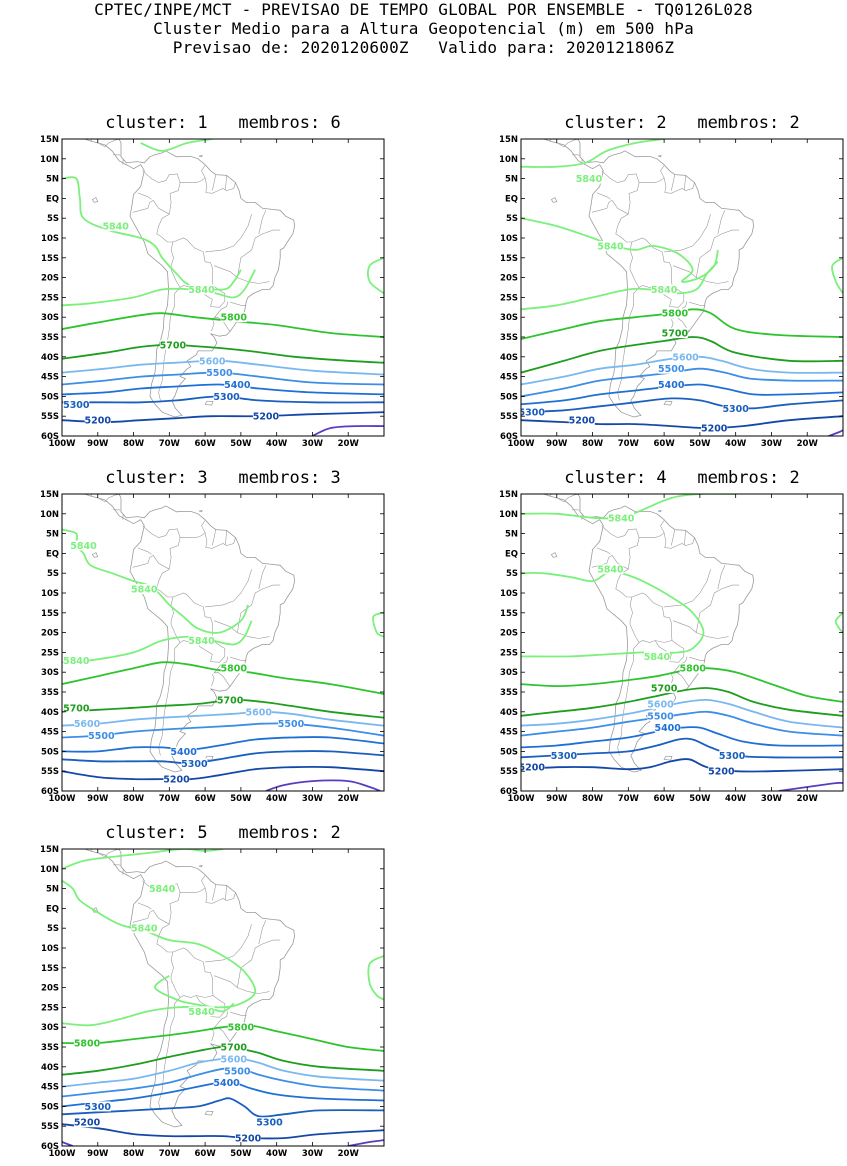 The height and width of the screenshot is (1166, 847). I want to click on contour-label: 5700, so click(76, 708).